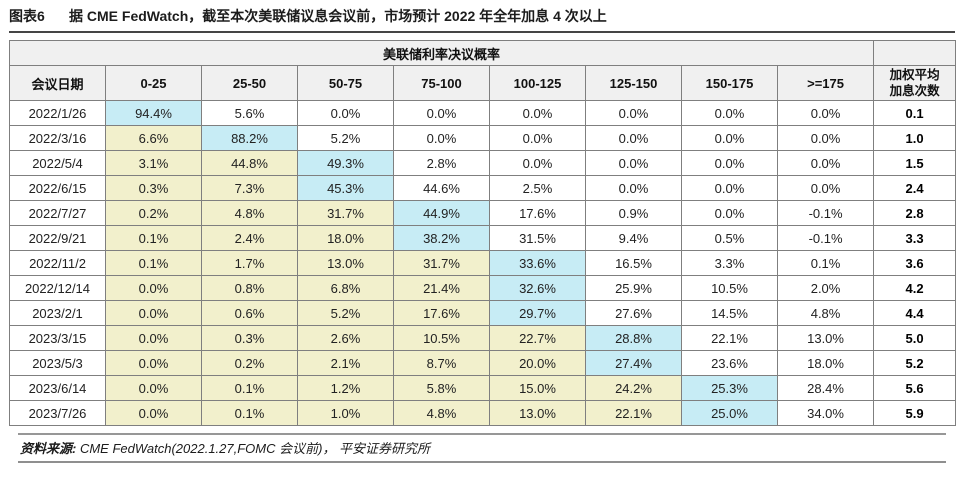  What do you see at coordinates (633, 288) in the screenshot?
I see `probability-cell: 25.9%` at bounding box center [633, 288].